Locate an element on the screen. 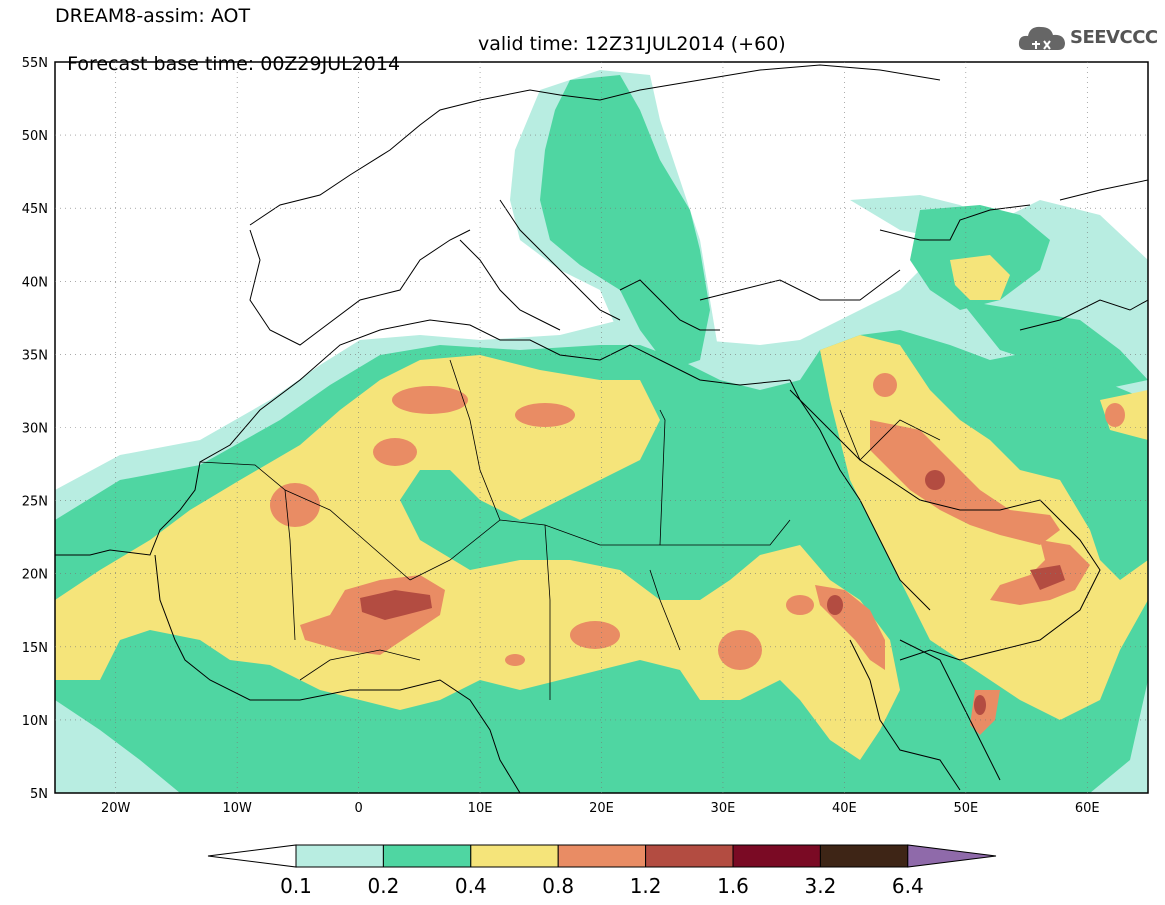  lat-tick-label: 35N is located at coordinates (35, 355).